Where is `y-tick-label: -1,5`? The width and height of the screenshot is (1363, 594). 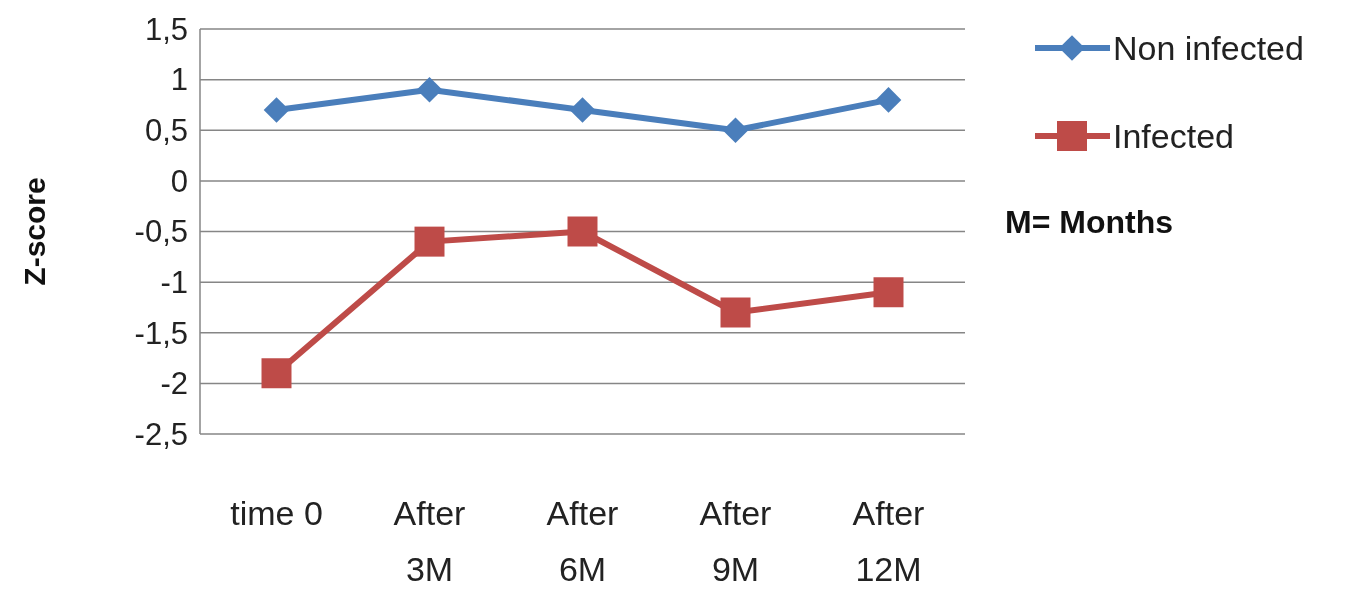
y-tick-label: -1,5 is located at coordinates (161, 333).